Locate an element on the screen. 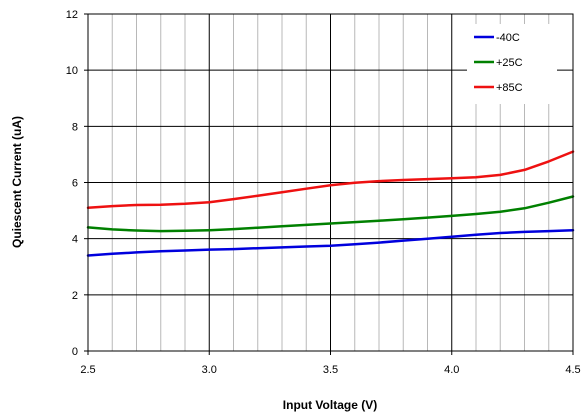 This screenshot has height=412, width=586. y-tick-label: 10 is located at coordinates (72, 71).